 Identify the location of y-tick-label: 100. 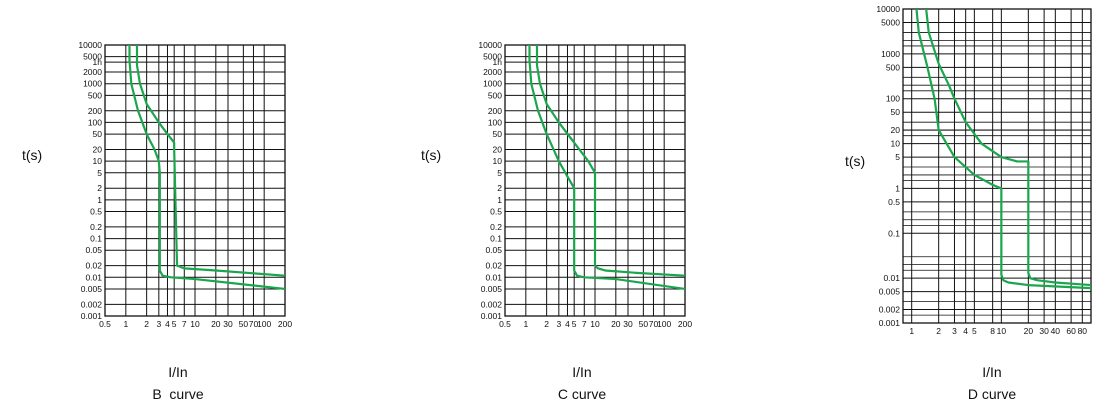
(95, 122).